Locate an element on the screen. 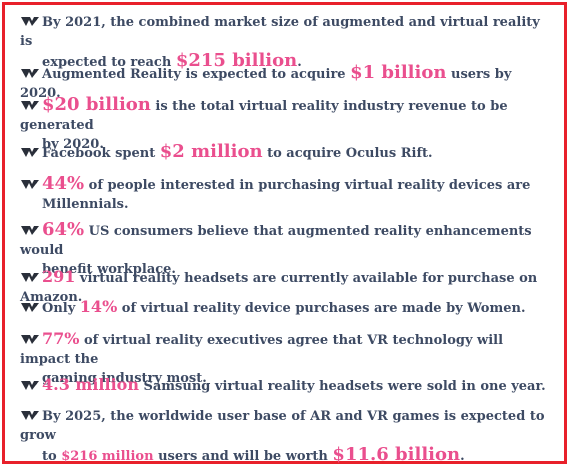 The image size is (569, 466). fact-highlight: $2 million is located at coordinates (211, 151).